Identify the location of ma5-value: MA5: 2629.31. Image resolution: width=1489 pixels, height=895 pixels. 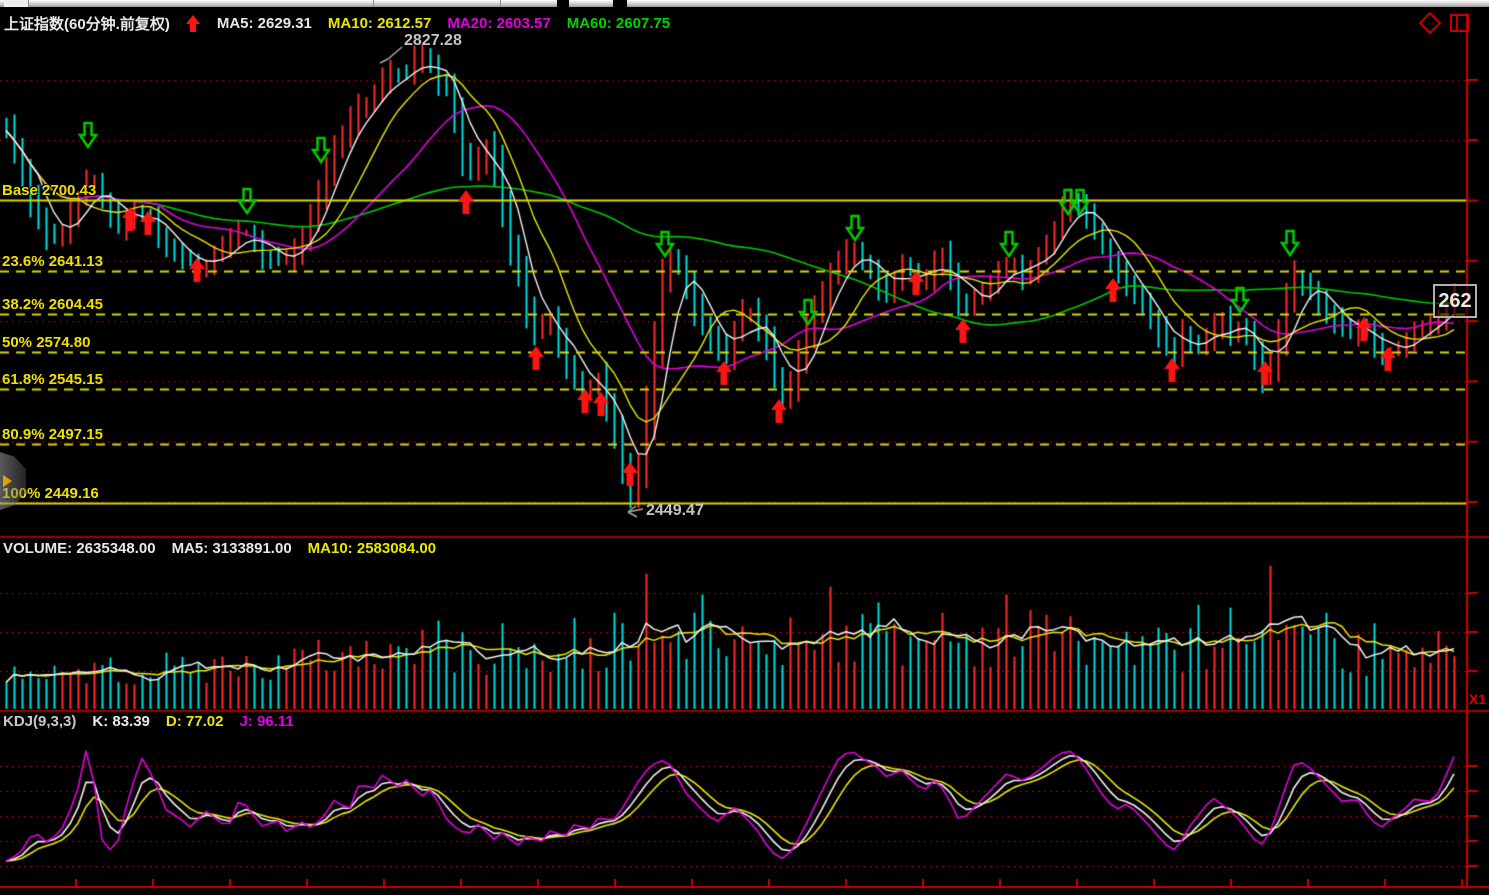
(264, 23).